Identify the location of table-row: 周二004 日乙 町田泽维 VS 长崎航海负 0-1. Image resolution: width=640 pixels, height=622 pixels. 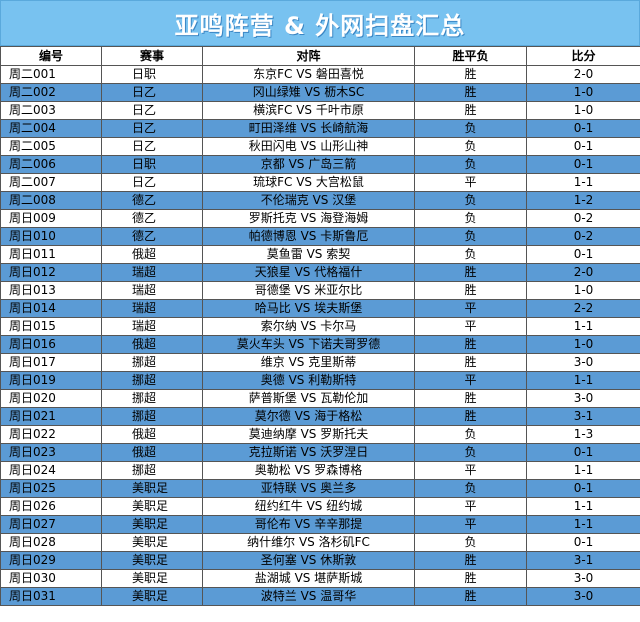
(320, 128).